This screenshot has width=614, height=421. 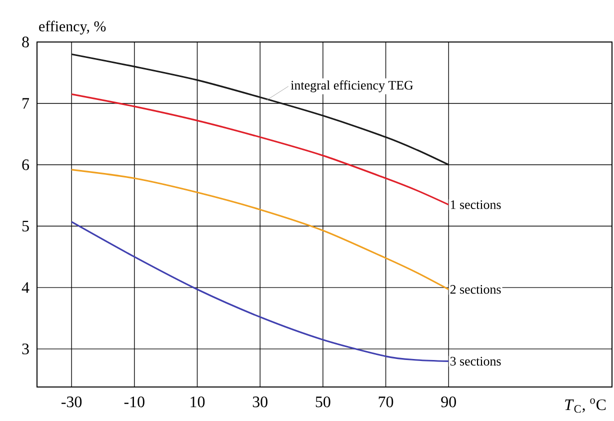 I want to click on x-axis-title: T$_{C}$, $^{o}$C, so click(x=585, y=405).